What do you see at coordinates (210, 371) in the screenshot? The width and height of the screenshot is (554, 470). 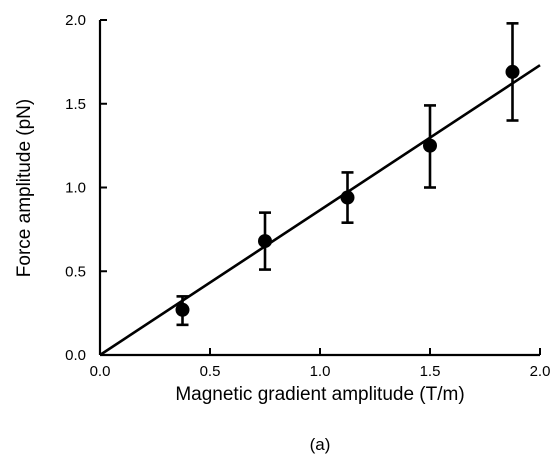 I see `x-tick-label: 0.5` at bounding box center [210, 371].